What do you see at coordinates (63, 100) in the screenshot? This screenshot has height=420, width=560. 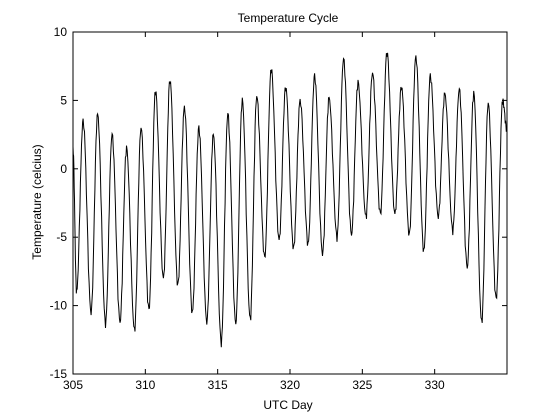 I see `y-tick-label: 5` at bounding box center [63, 100].